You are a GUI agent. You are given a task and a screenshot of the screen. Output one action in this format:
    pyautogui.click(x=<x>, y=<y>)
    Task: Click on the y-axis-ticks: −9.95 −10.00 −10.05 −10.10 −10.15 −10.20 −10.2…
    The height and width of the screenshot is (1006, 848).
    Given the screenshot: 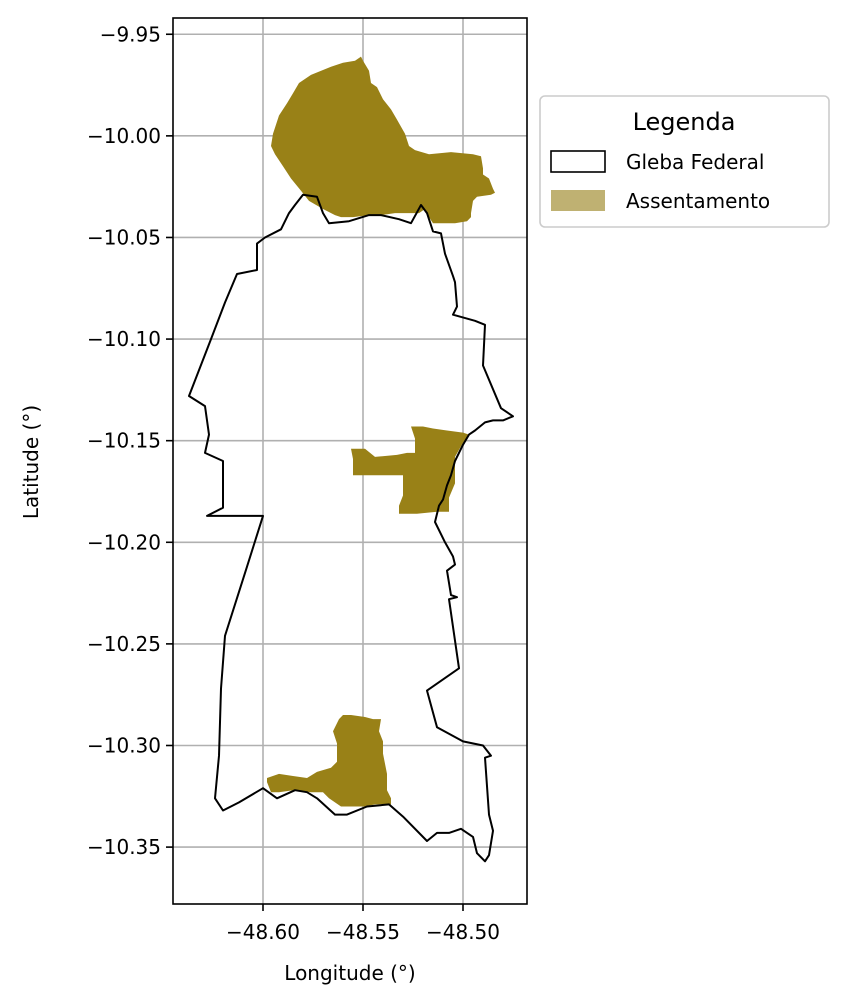 What is the action you would take?
    pyautogui.click(x=130, y=440)
    